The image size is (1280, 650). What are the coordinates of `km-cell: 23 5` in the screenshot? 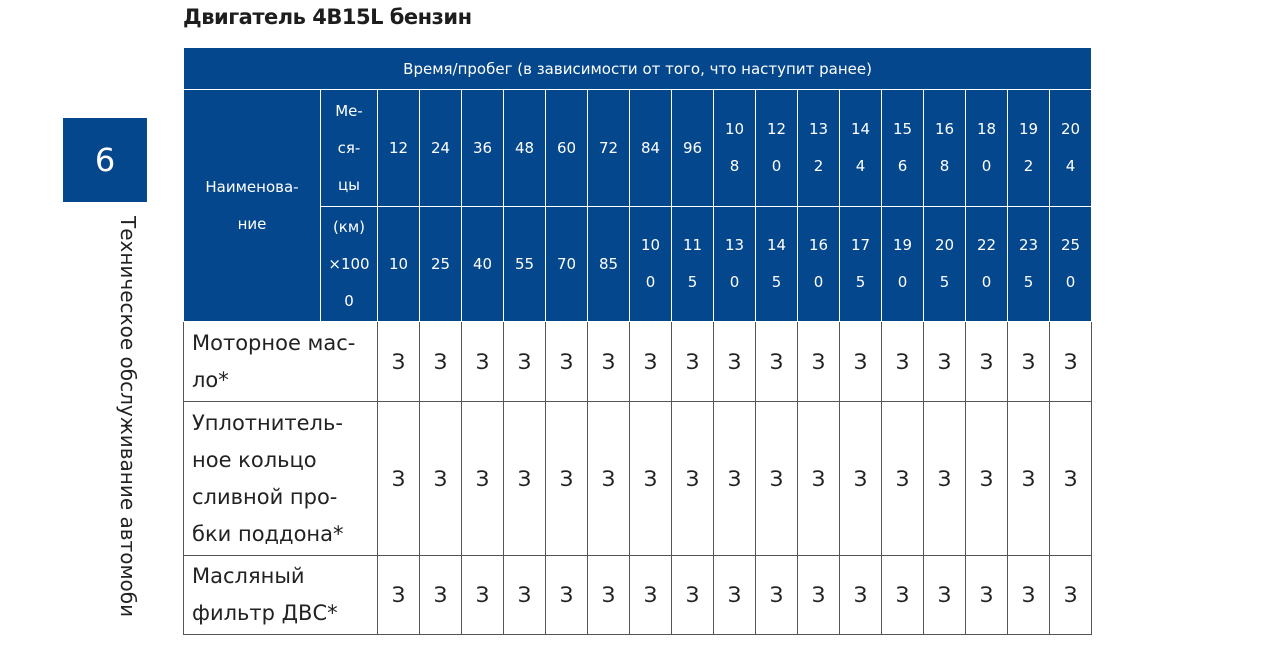 It's located at (1028, 264).